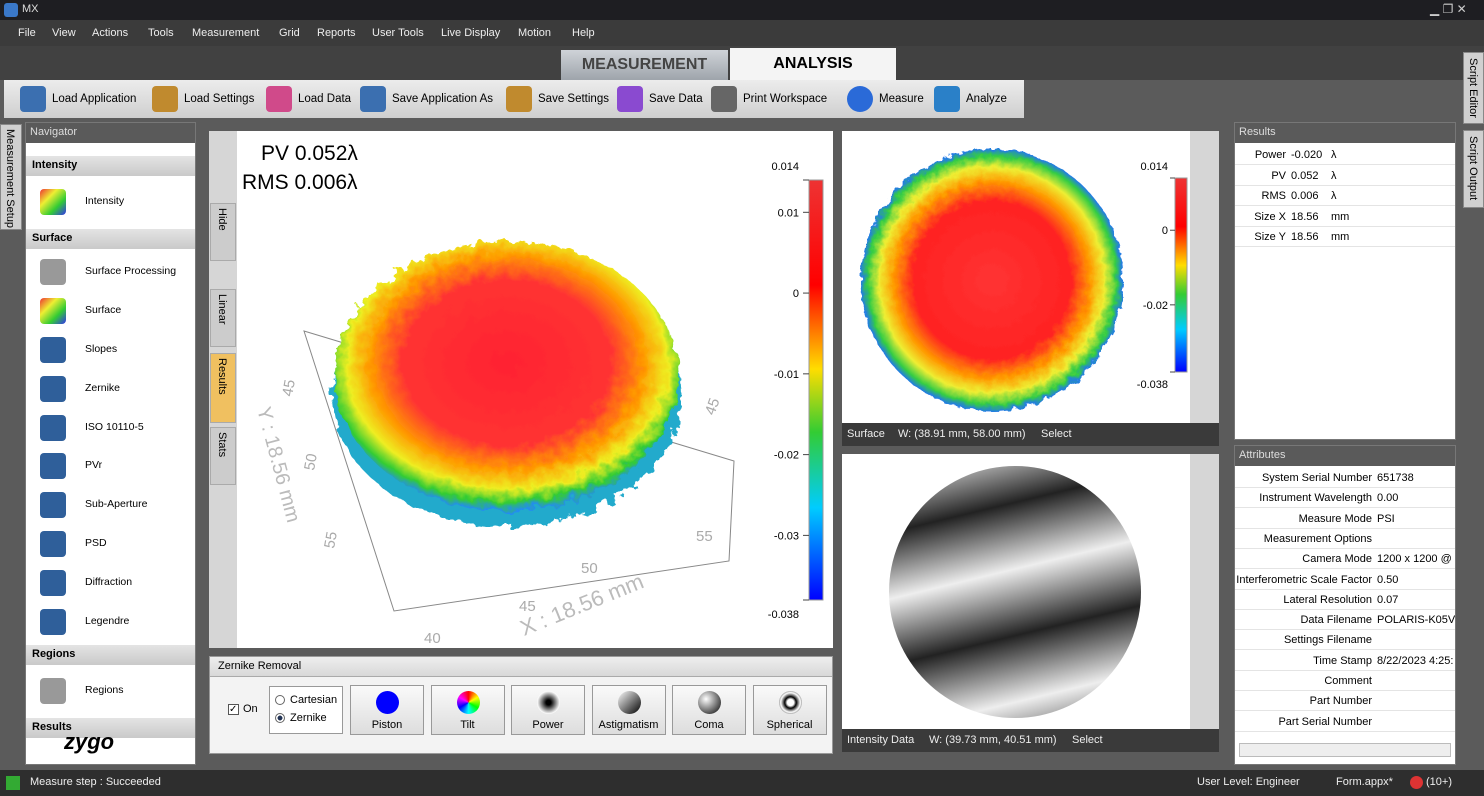 The width and height of the screenshot is (1484, 796). I want to click on section-header: Surface, so click(110, 239).